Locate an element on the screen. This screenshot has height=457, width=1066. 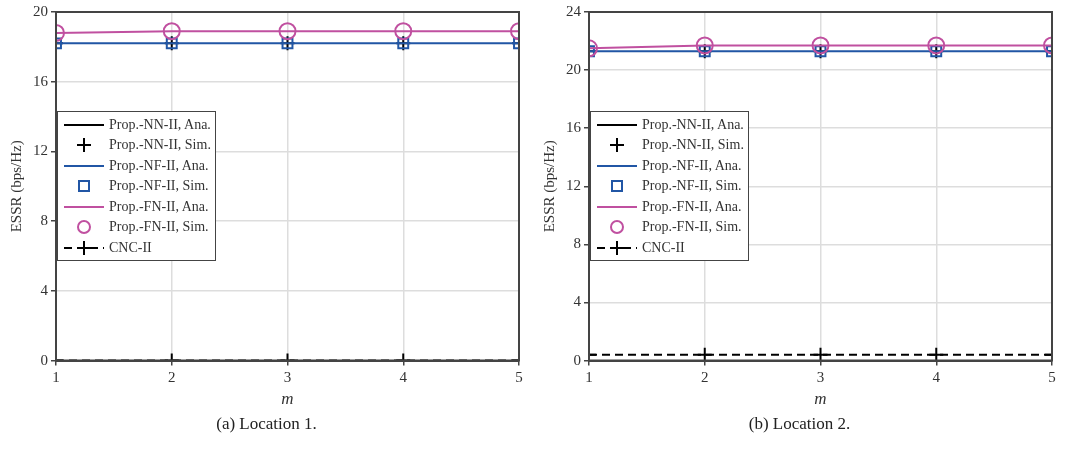
text: (a) Location 1. is located at coordinates (266, 424).